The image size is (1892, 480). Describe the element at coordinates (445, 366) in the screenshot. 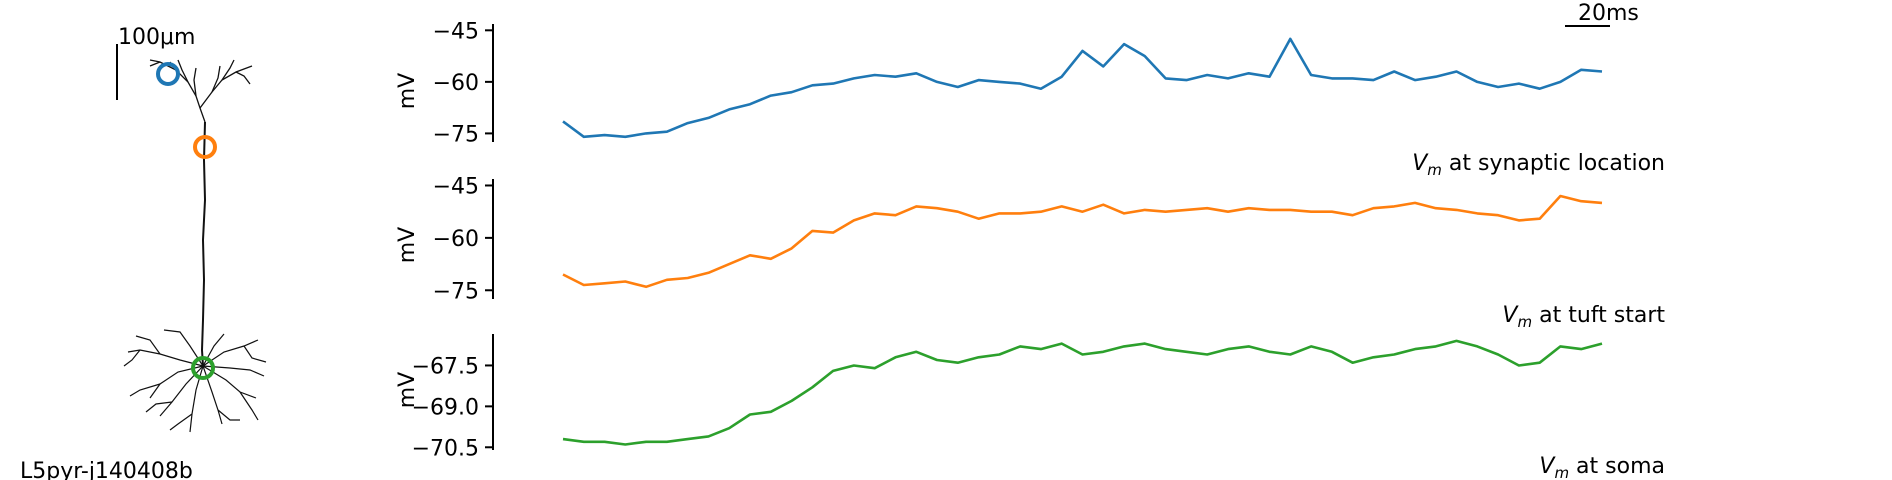

I see `y-tick-label: −67.5` at that location.